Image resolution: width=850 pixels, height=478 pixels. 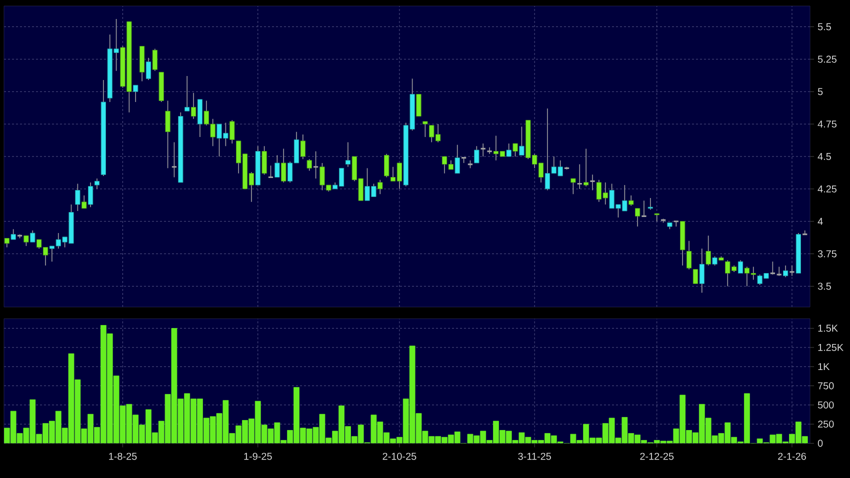 What do you see at coordinates (827, 59) in the screenshot?
I see `y-tick-label: 5.25` at bounding box center [827, 59].